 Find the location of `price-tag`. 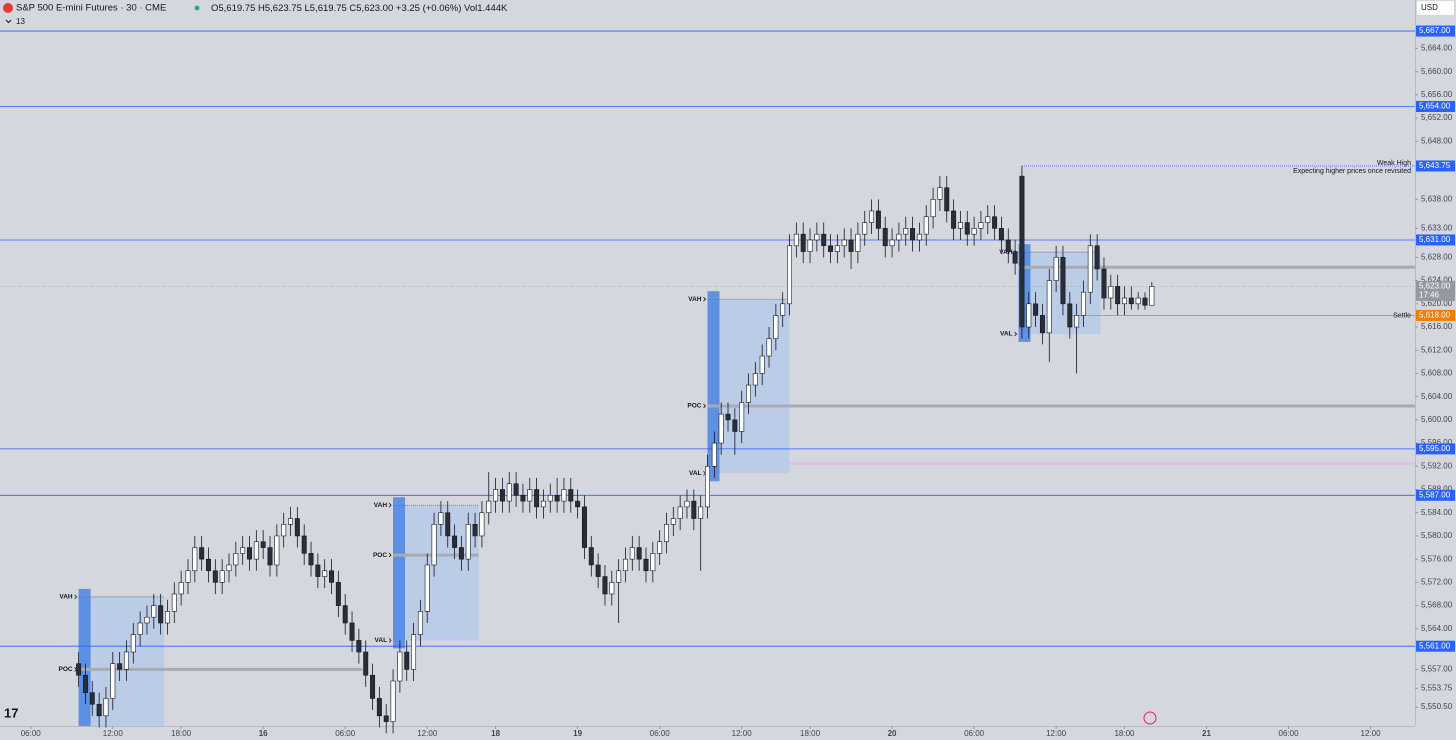

price-tag is located at coordinates (1435, 315).